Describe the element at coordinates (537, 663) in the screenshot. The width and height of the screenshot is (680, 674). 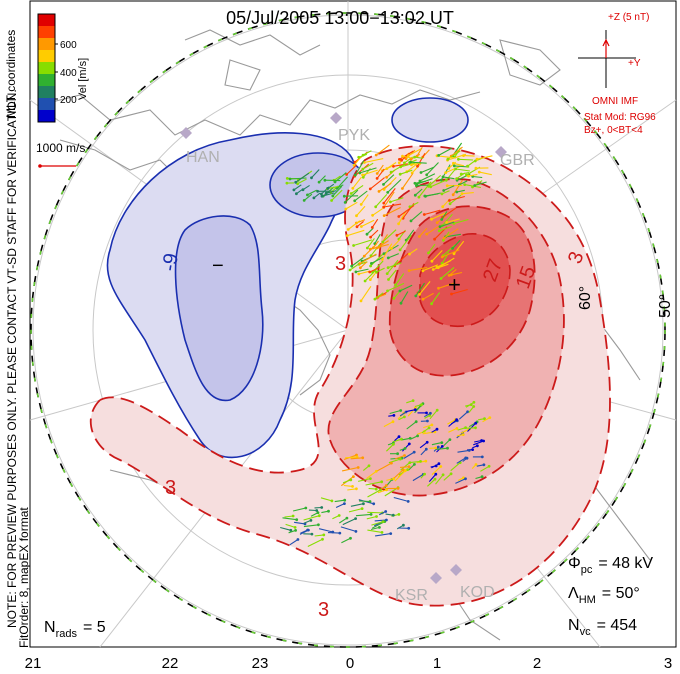
I see `mlt-tick-2: 2` at that location.